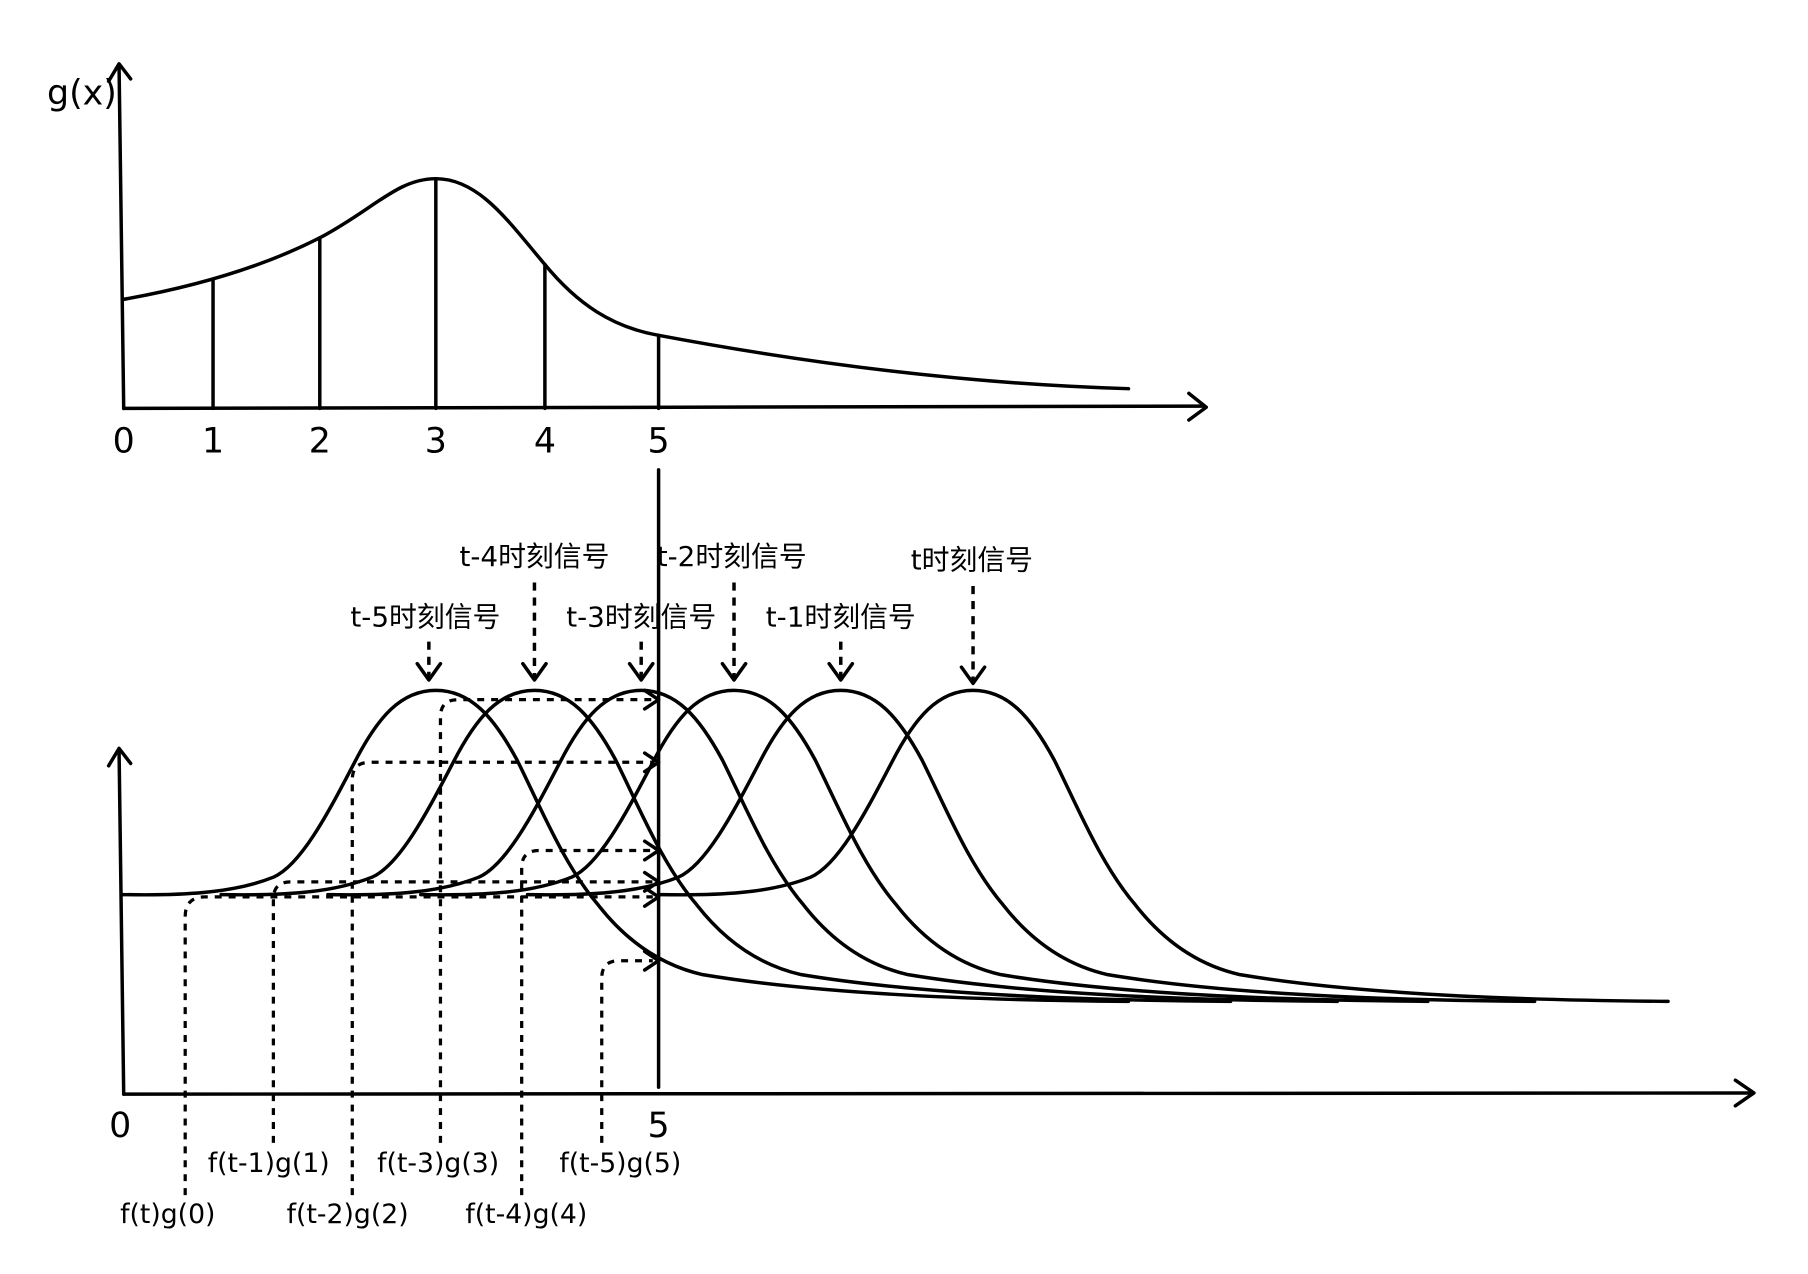 Image resolution: width=1808 pixels, height=1274 pixels. I want to click on top-x-tick-3: 3, so click(436, 442).